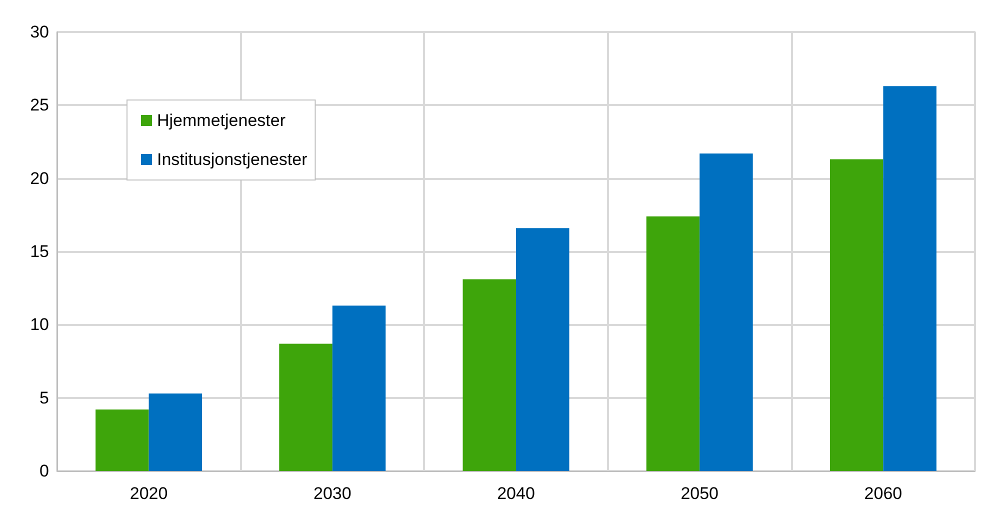 This screenshot has height=512, width=983. What do you see at coordinates (39, 105) in the screenshot?
I see `y-tick-label: 25` at bounding box center [39, 105].